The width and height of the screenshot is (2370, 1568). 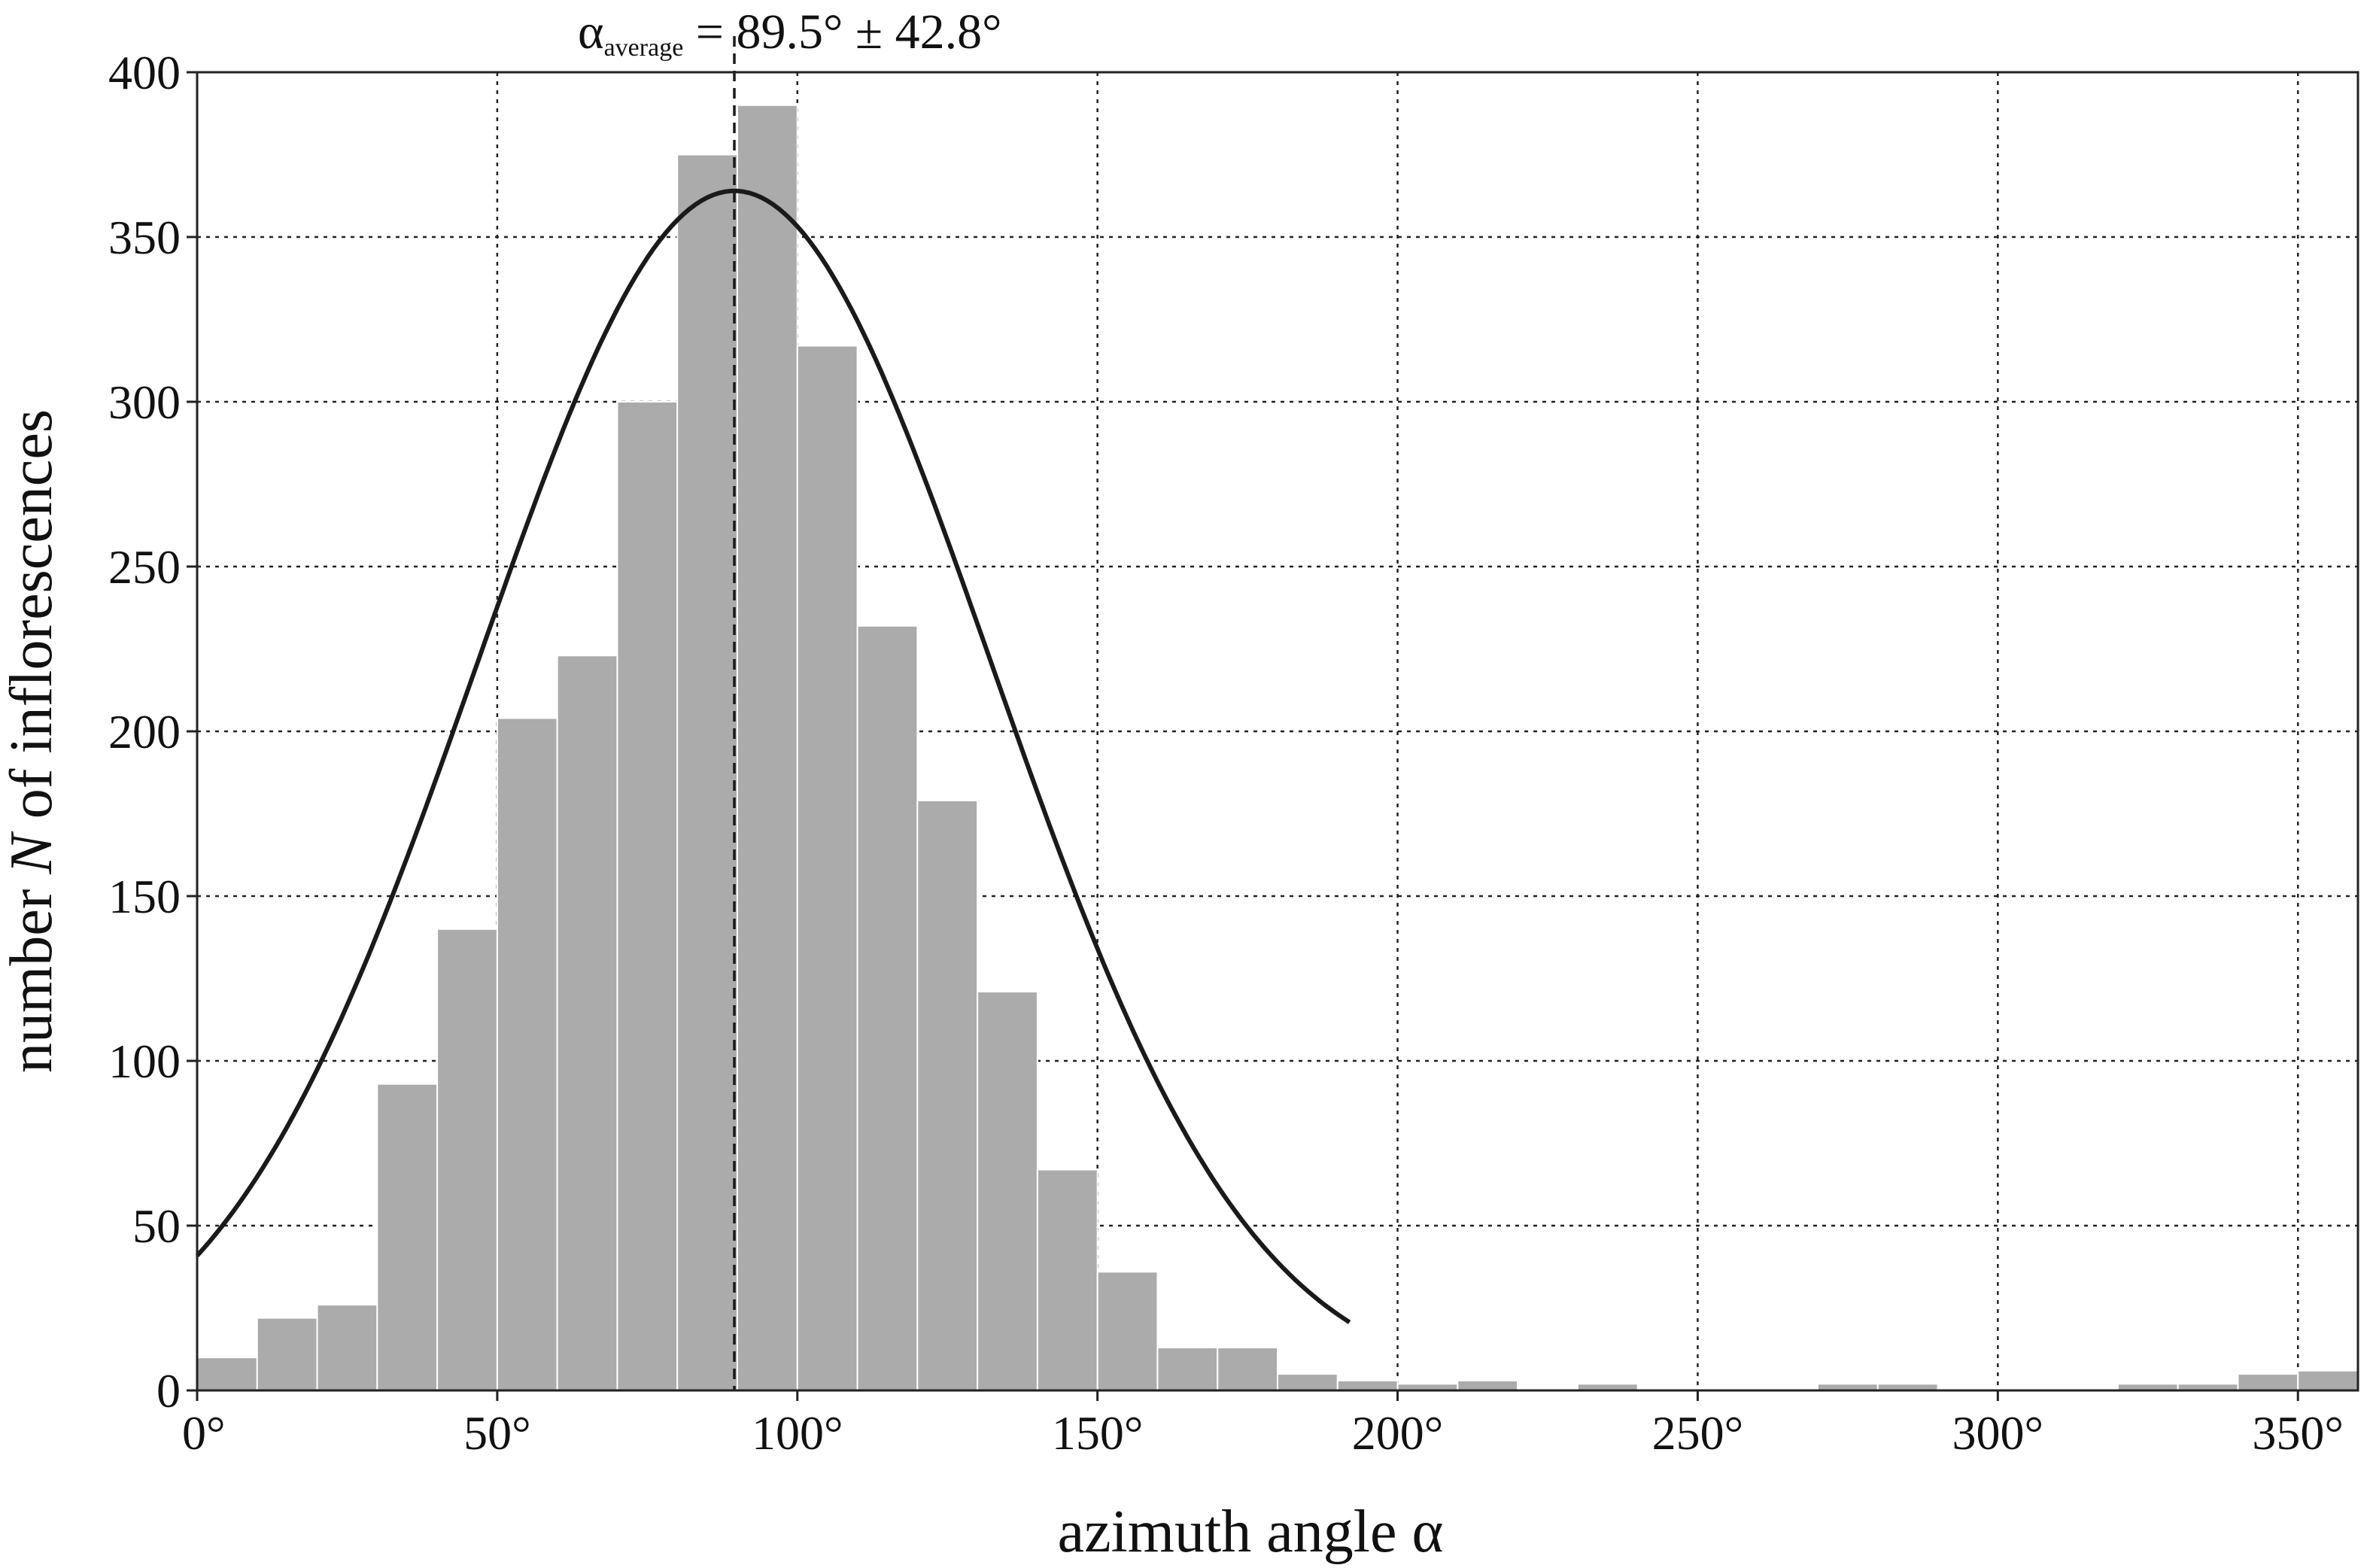 I want to click on y-tick-label-0: 0, so click(x=168, y=1391).